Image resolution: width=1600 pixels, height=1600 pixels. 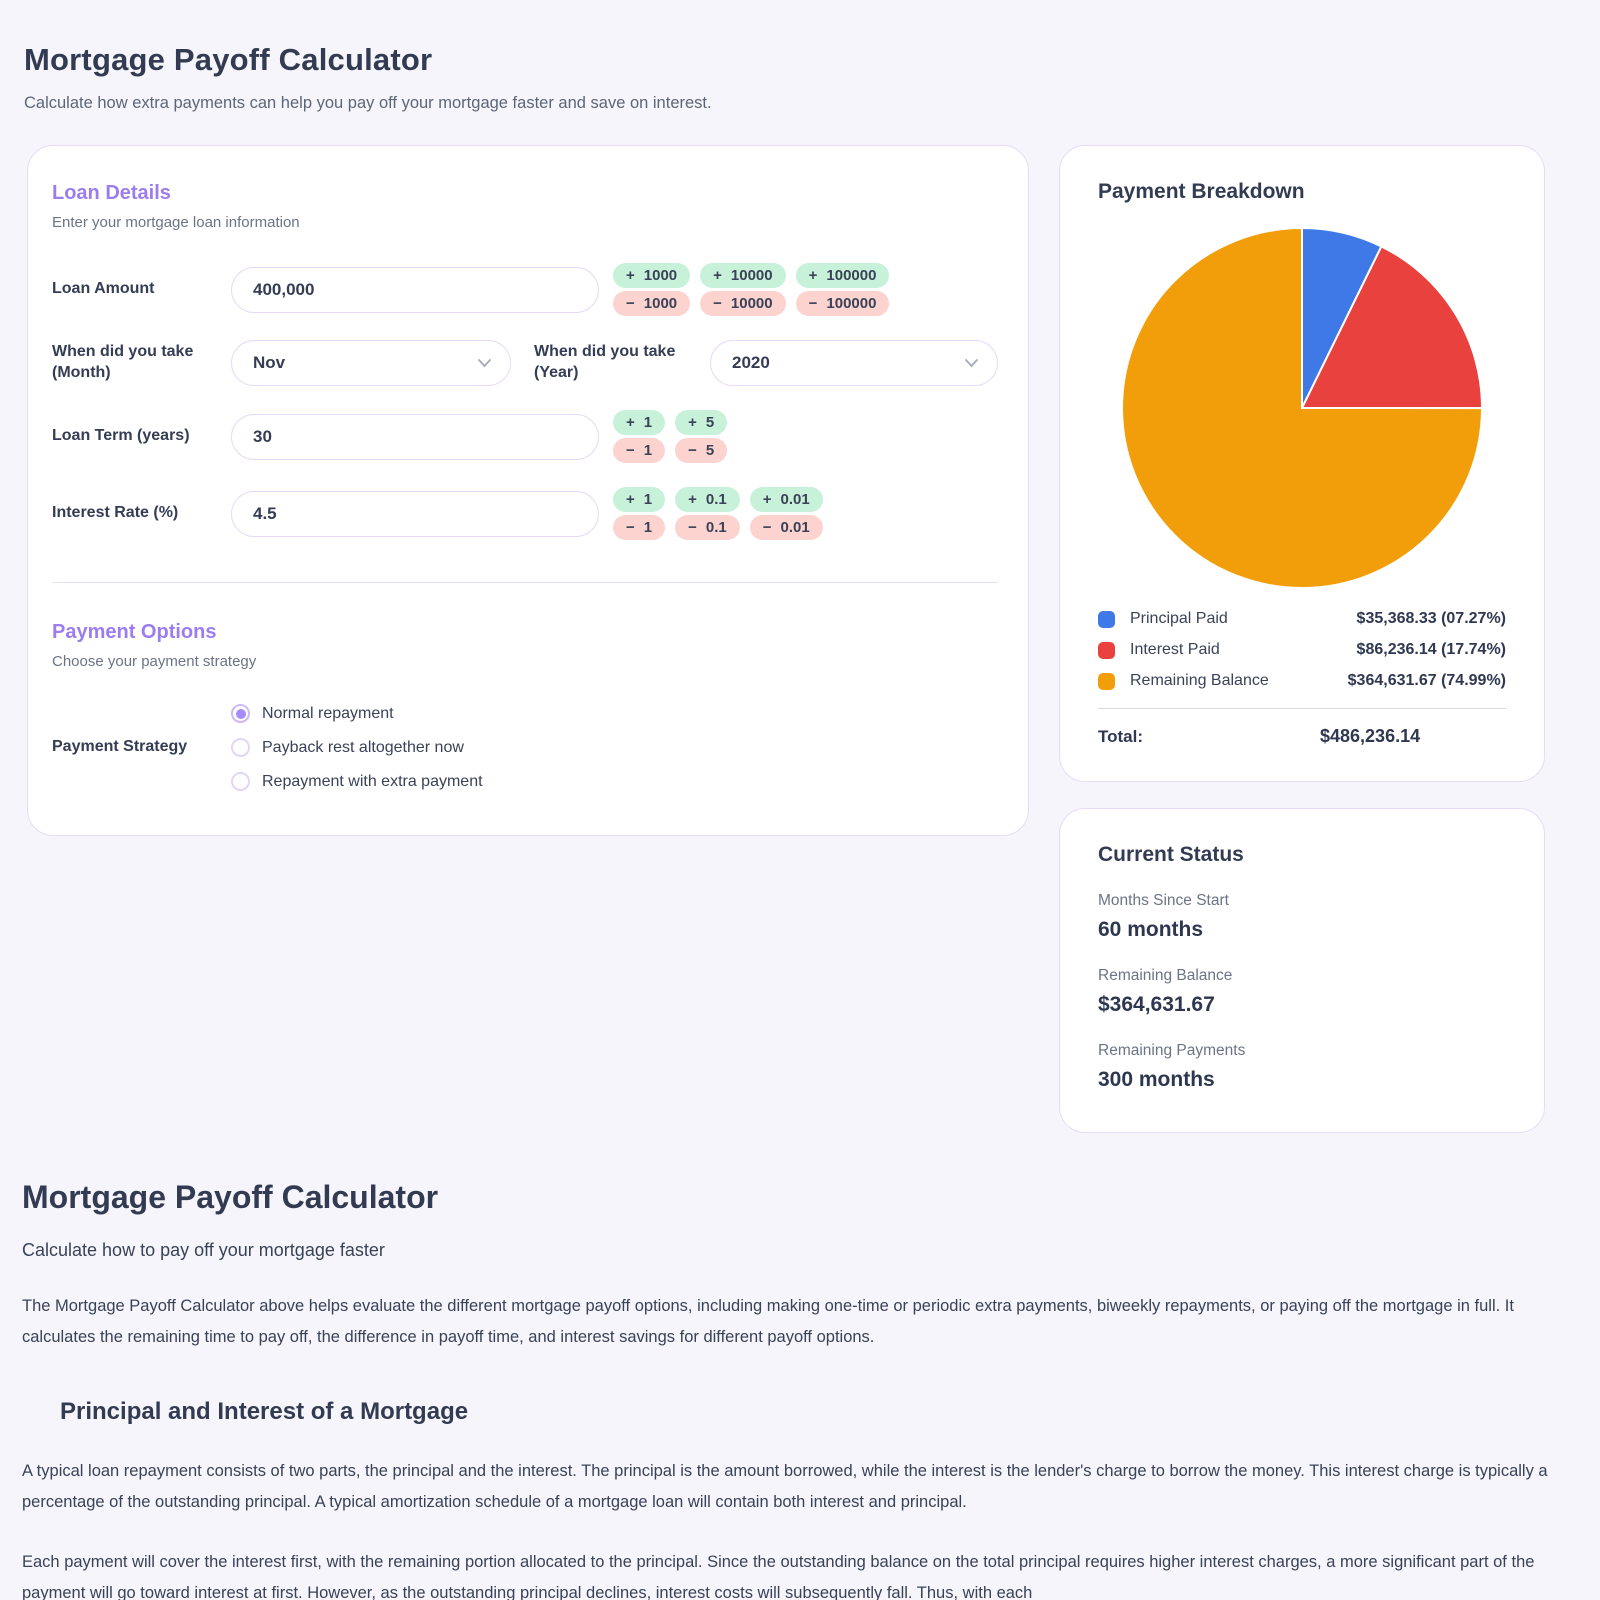 What do you see at coordinates (1106, 650) in the screenshot?
I see `interest-paid-swatch` at bounding box center [1106, 650].